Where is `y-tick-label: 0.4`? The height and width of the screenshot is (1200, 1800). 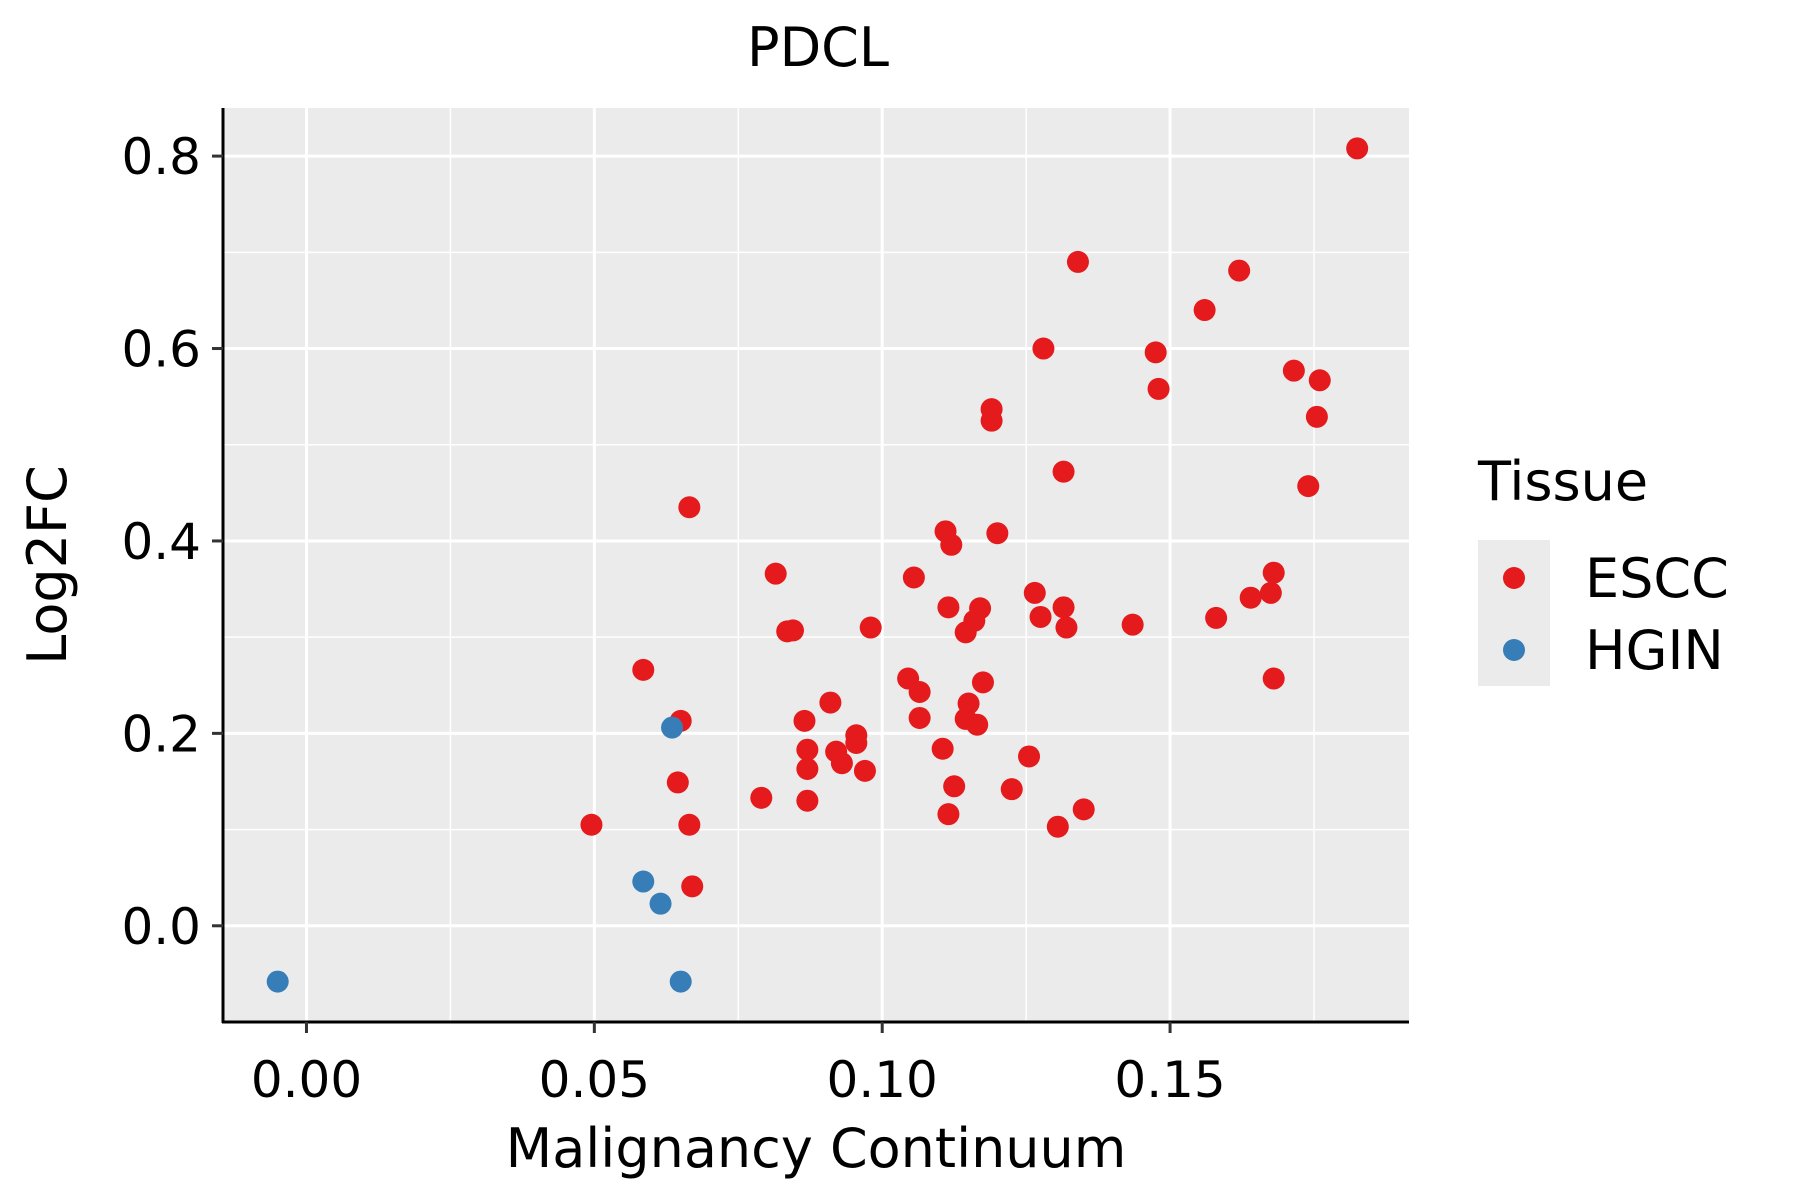 y-tick-label: 0.4 is located at coordinates (161, 542).